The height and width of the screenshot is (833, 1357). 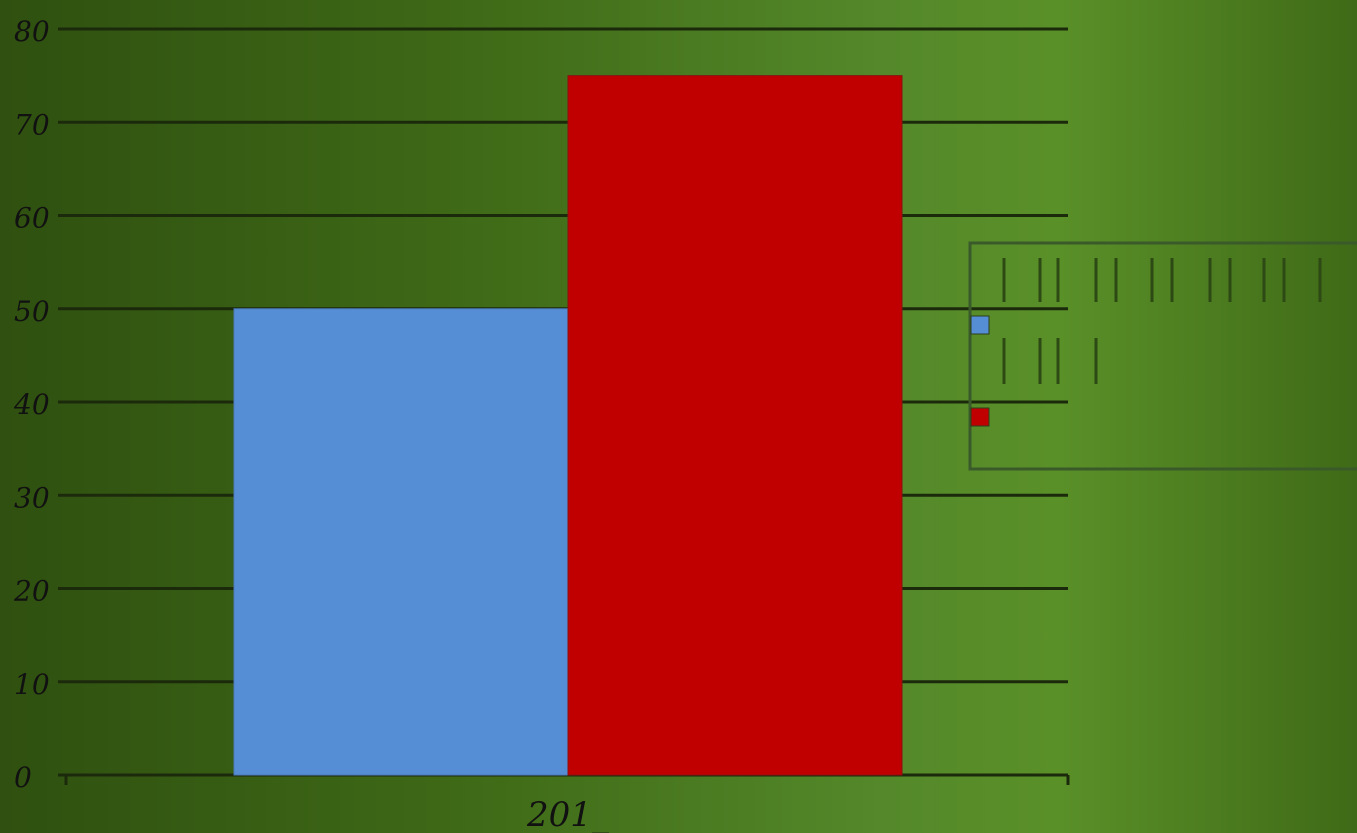 I want to click on legend-box, so click(x=1162, y=356).